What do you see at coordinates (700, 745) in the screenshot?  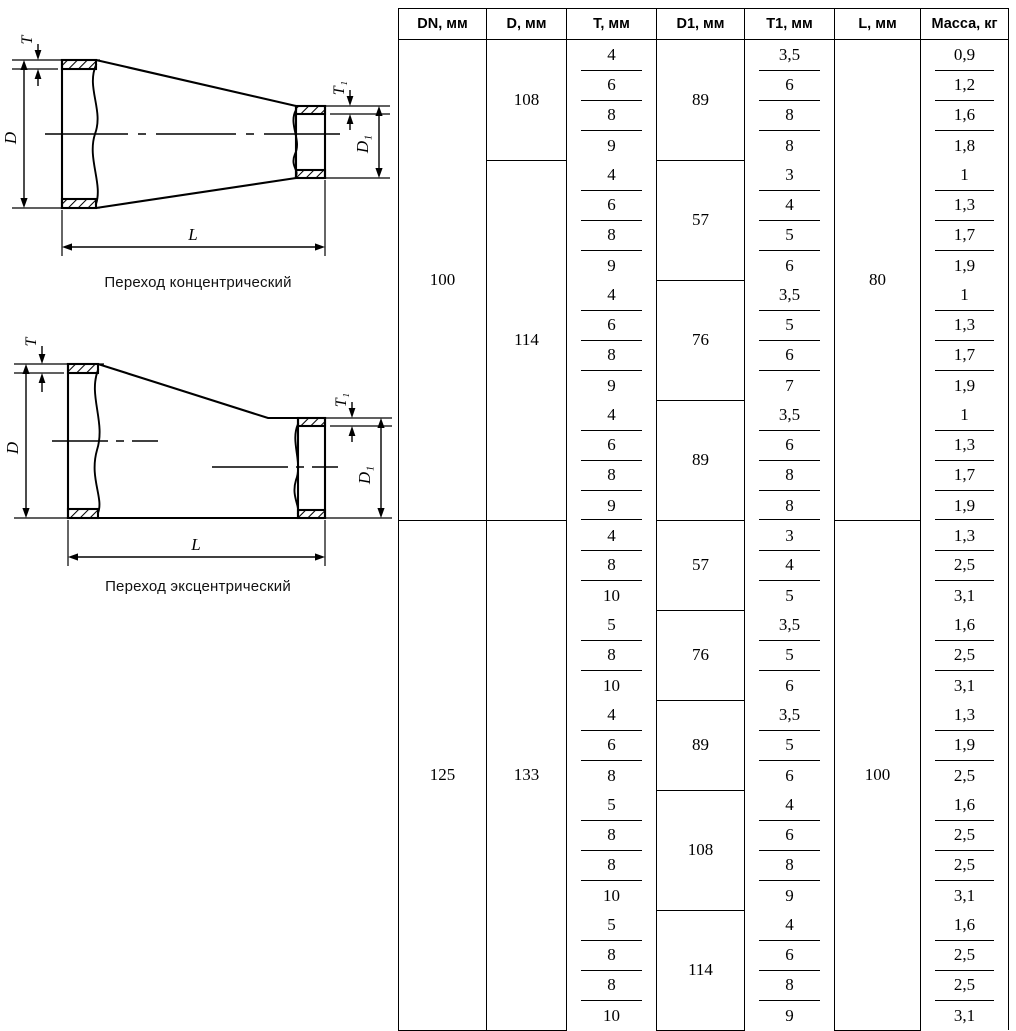 I see `cell-d1: 89` at bounding box center [700, 745].